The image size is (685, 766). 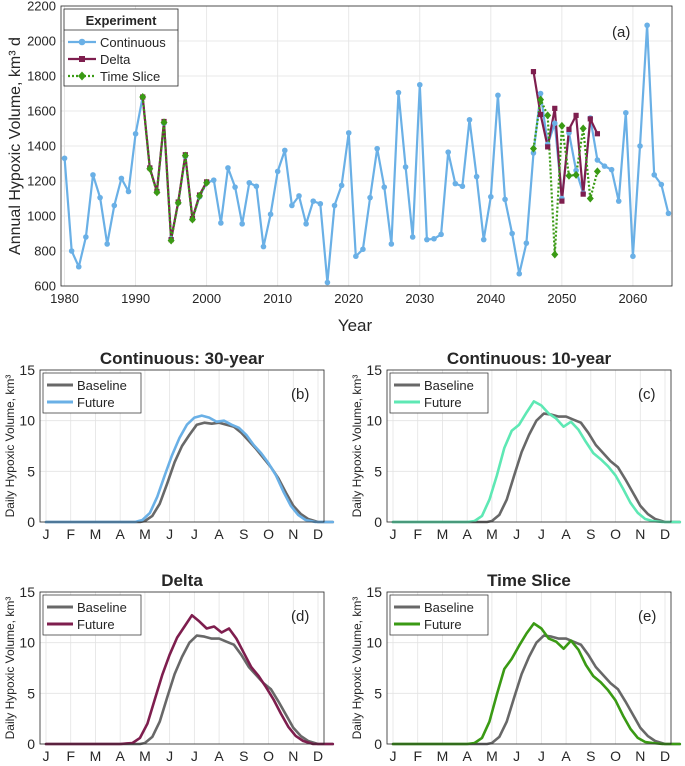 I want to click on series-lines-d, so click(x=189, y=679).